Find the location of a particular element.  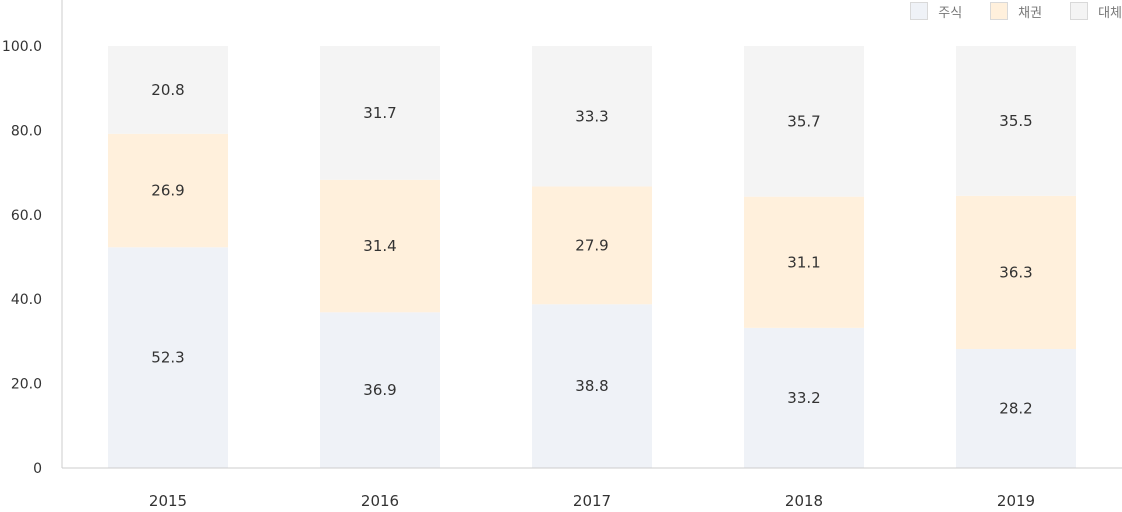

legend-label-stocks: 주식 is located at coordinates (950, 13).